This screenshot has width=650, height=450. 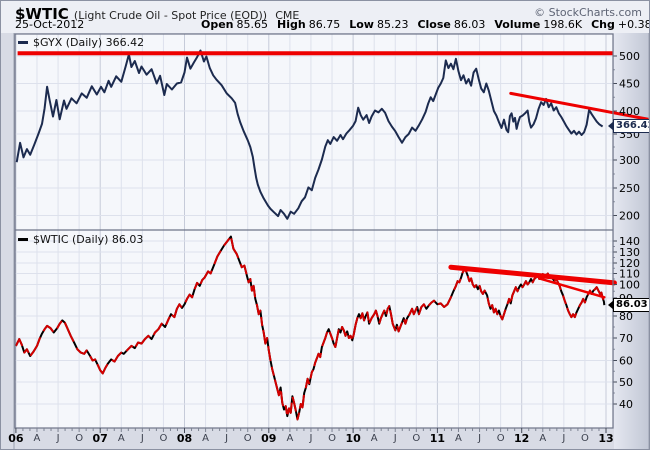 I want to click on ohlc-value: 86.03, so click(x=469, y=24).